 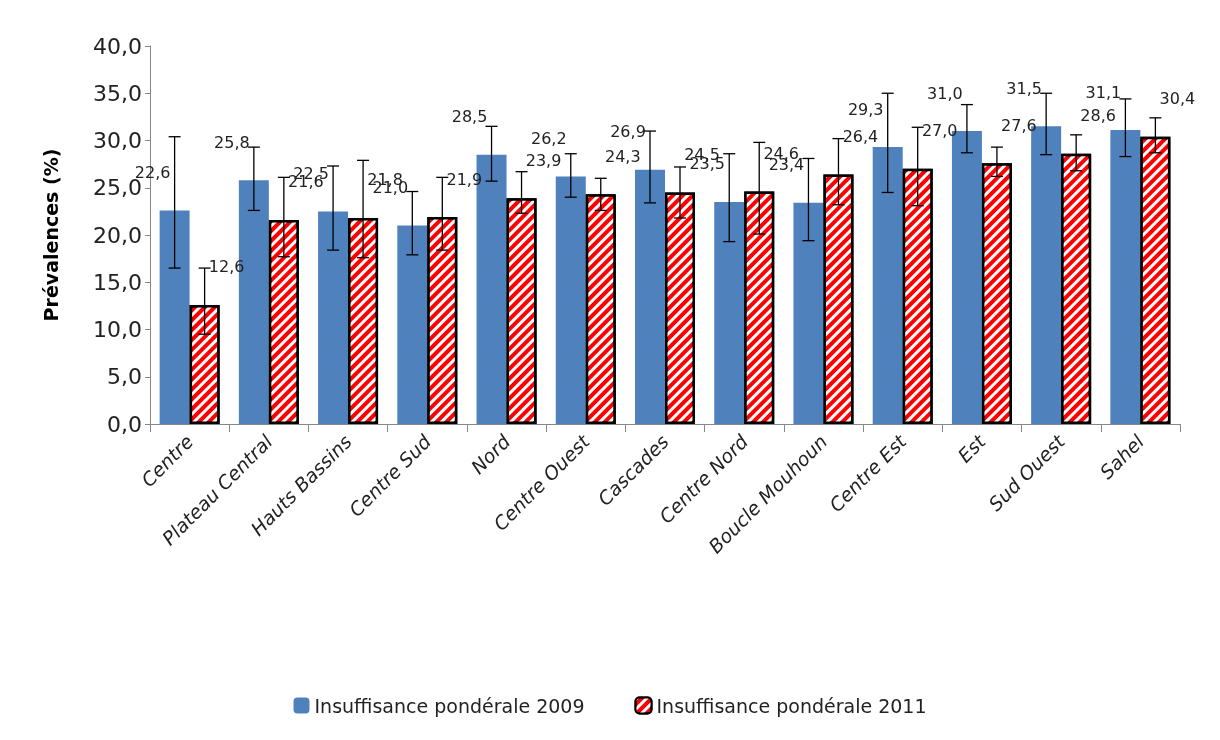 What do you see at coordinates (1019, 125) in the screenshot?
I see `data-label: 27,6` at bounding box center [1019, 125].